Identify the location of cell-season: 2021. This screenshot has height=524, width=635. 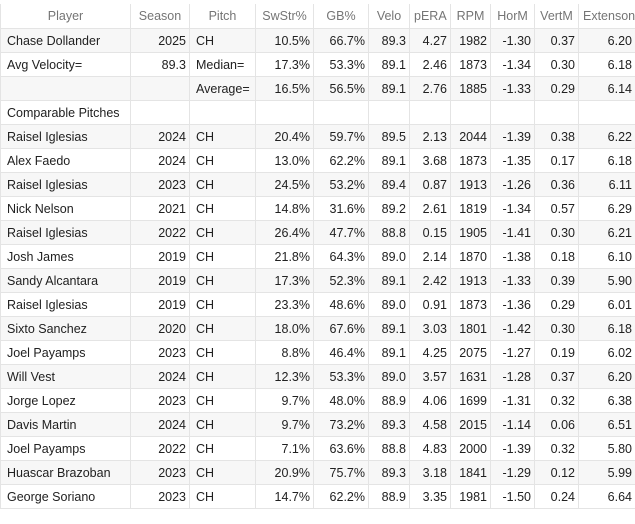
(160, 209).